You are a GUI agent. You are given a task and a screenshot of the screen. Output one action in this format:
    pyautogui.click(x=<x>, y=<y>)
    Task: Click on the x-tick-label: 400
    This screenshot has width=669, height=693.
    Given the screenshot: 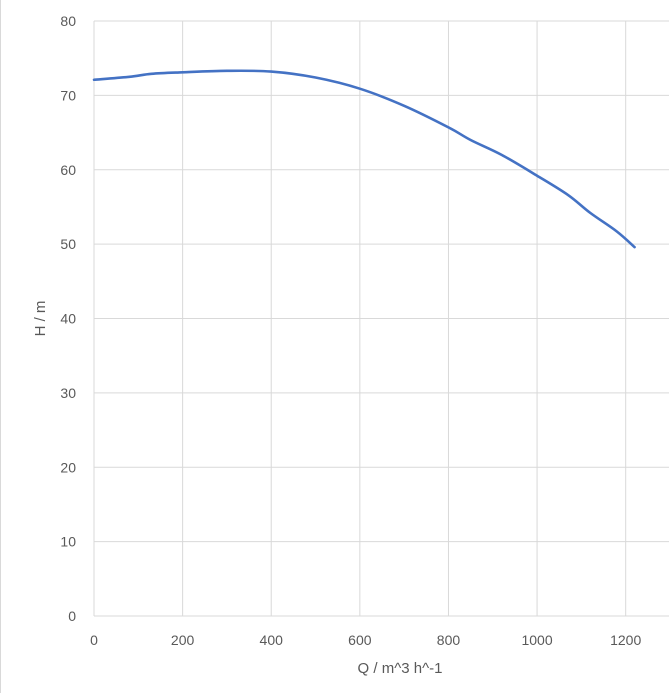 What is the action you would take?
    pyautogui.click(x=272, y=640)
    